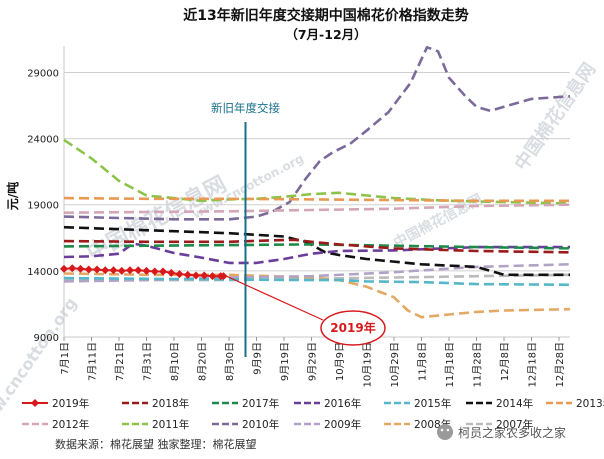 This screenshot has width=604, height=459. I want to click on legend-item: 2018年, so click(155, 403).